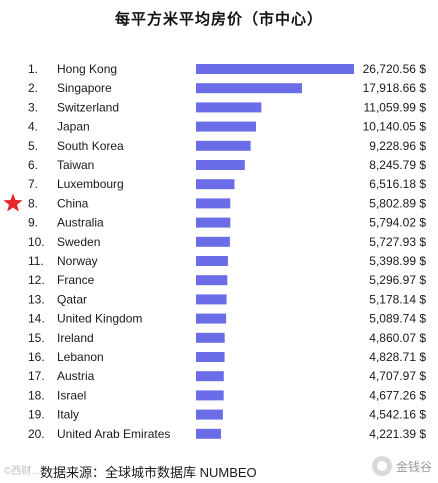 Image resolution: width=438 pixels, height=483 pixels. I want to click on country-label-qatar: Qatar, so click(72, 299).